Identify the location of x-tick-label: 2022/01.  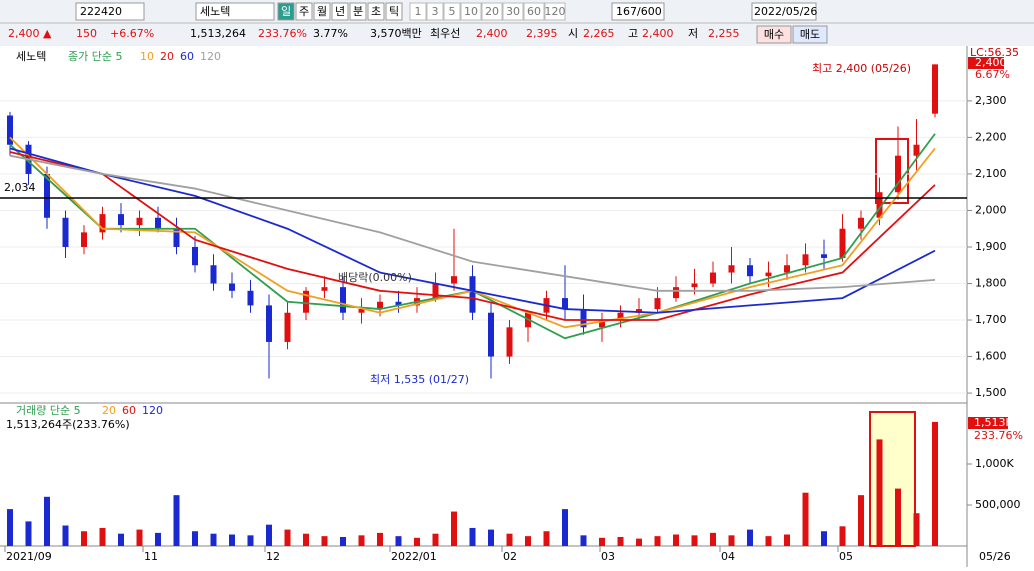
(414, 556).